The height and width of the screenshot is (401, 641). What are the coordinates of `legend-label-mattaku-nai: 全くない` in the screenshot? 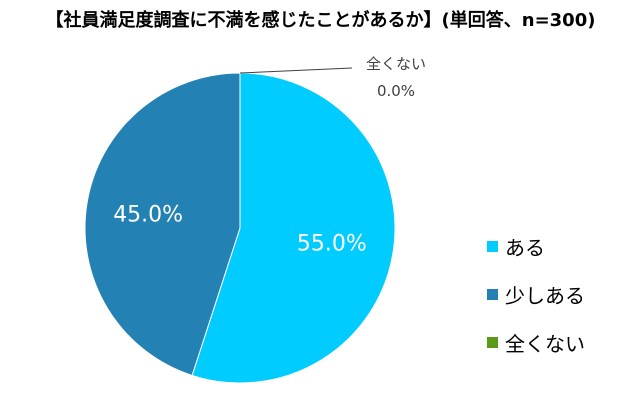 It's located at (545, 343).